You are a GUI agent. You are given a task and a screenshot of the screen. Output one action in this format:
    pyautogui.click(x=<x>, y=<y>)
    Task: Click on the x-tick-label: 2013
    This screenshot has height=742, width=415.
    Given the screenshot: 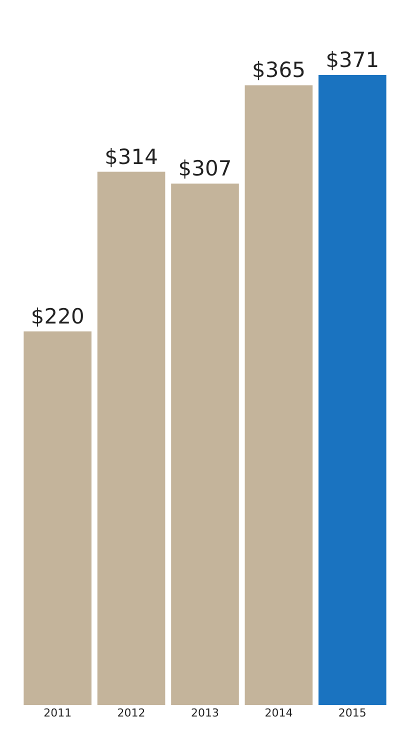 What is the action you would take?
    pyautogui.click(x=205, y=713)
    